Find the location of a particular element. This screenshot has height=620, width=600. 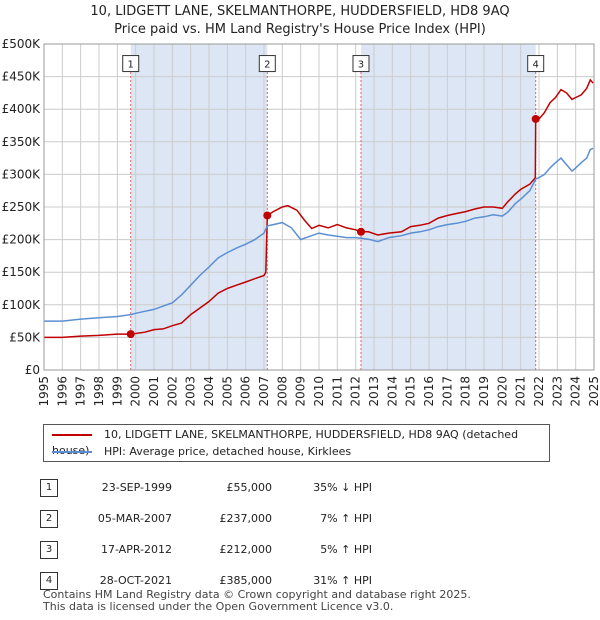

x-tick-label: 2006 is located at coordinates (246, 391).